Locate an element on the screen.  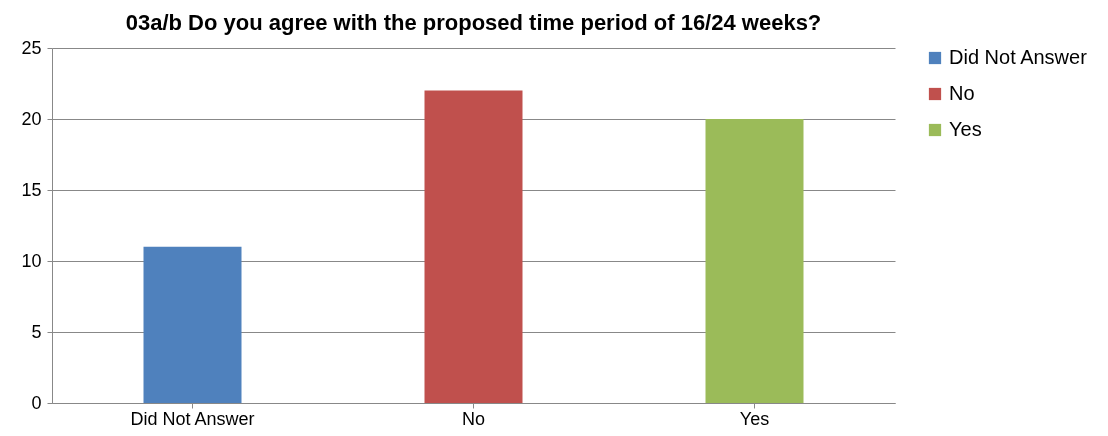
y-tick-label: 15 is located at coordinates (31, 189).